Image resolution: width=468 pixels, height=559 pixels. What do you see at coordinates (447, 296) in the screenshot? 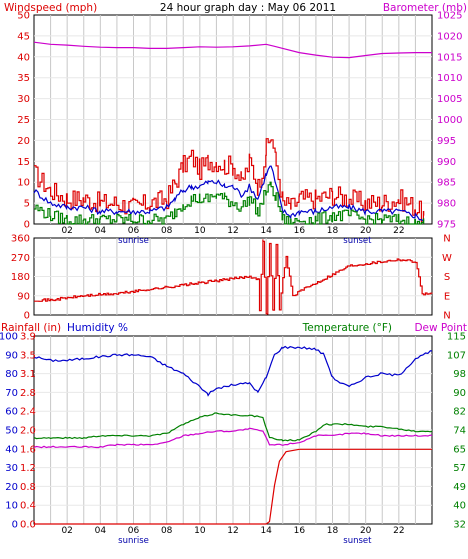
I see `direction-compass-tick-label: E` at bounding box center [447, 296].